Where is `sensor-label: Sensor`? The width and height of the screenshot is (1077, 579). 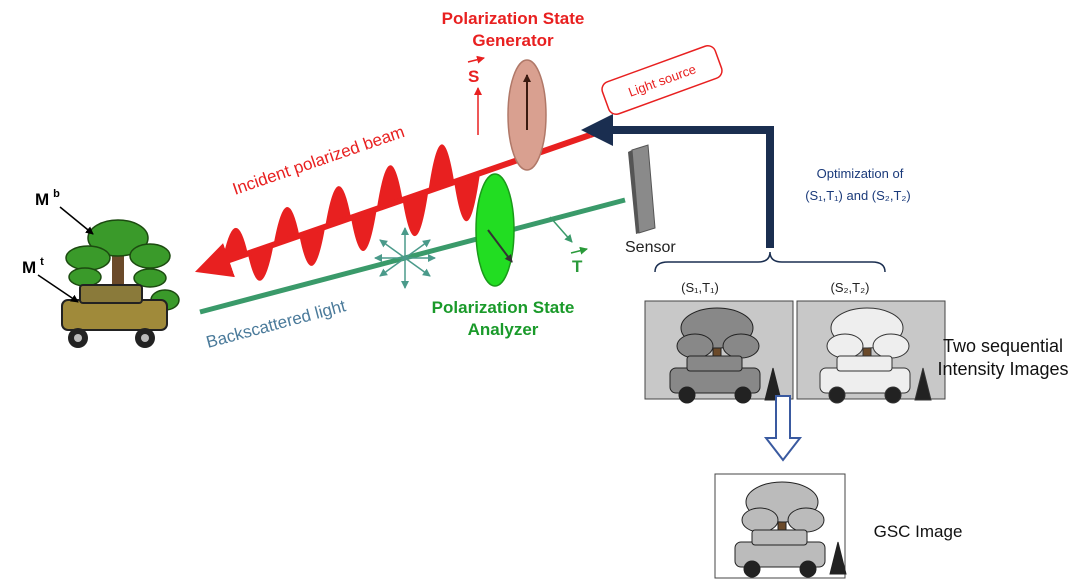
sensor-label: Sensor is located at coordinates (650, 247).